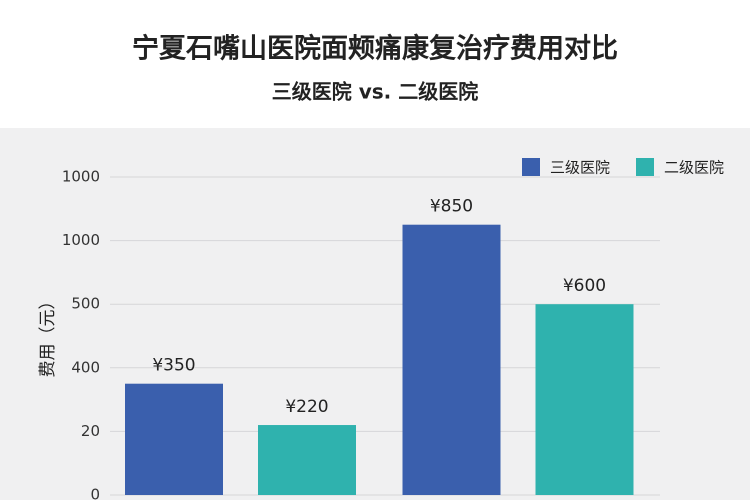  Describe the element at coordinates (306, 407) in the screenshot. I see `value-label: ¥220` at that location.